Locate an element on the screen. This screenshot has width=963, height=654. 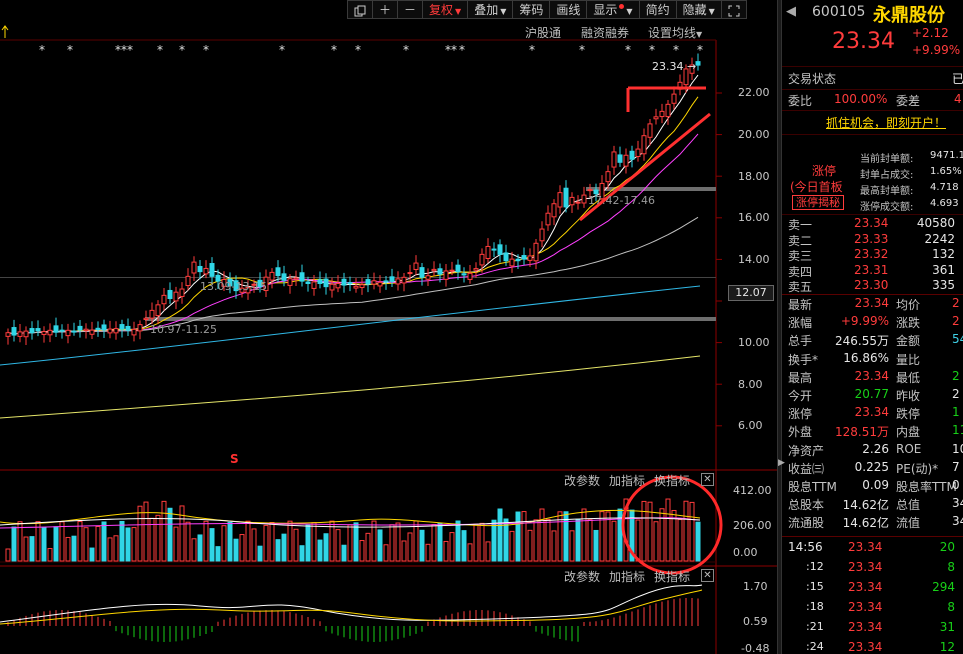
plus-icon: ＋ is located at coordinates (386, 9).